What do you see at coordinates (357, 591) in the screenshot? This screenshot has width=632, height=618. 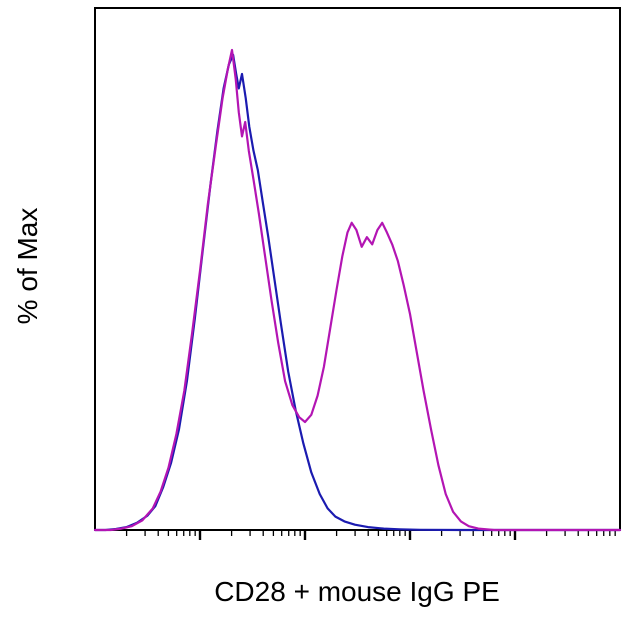 I see `x-axis-label: CD28 + mouse IgG PE` at bounding box center [357, 591].